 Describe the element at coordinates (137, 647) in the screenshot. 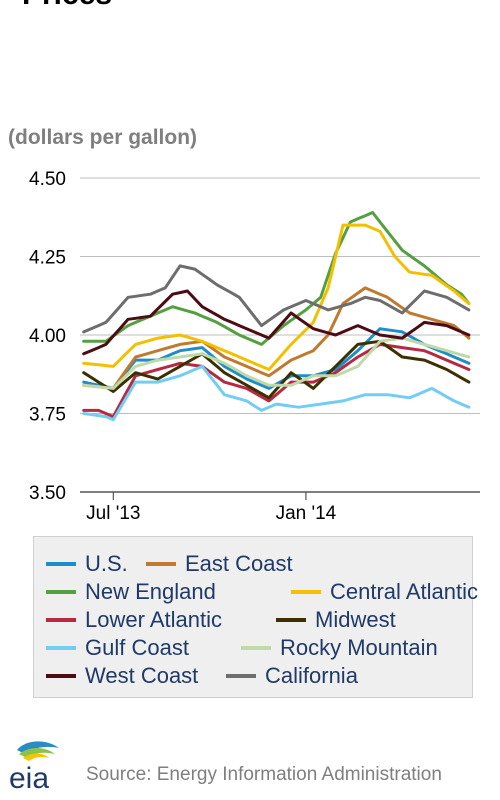

I see `legend-label: Gulf Coast` at that location.